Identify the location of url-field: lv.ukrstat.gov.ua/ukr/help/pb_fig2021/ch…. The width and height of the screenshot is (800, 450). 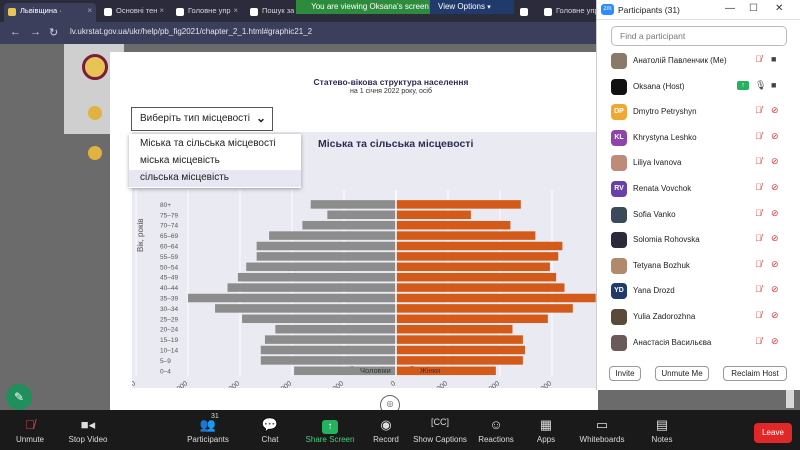
(191, 31).